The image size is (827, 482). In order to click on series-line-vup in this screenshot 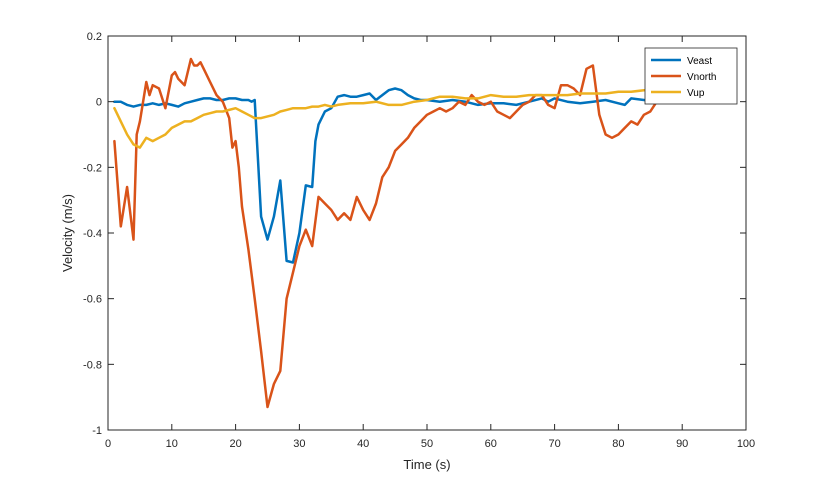, I will do `click(389, 118)`.